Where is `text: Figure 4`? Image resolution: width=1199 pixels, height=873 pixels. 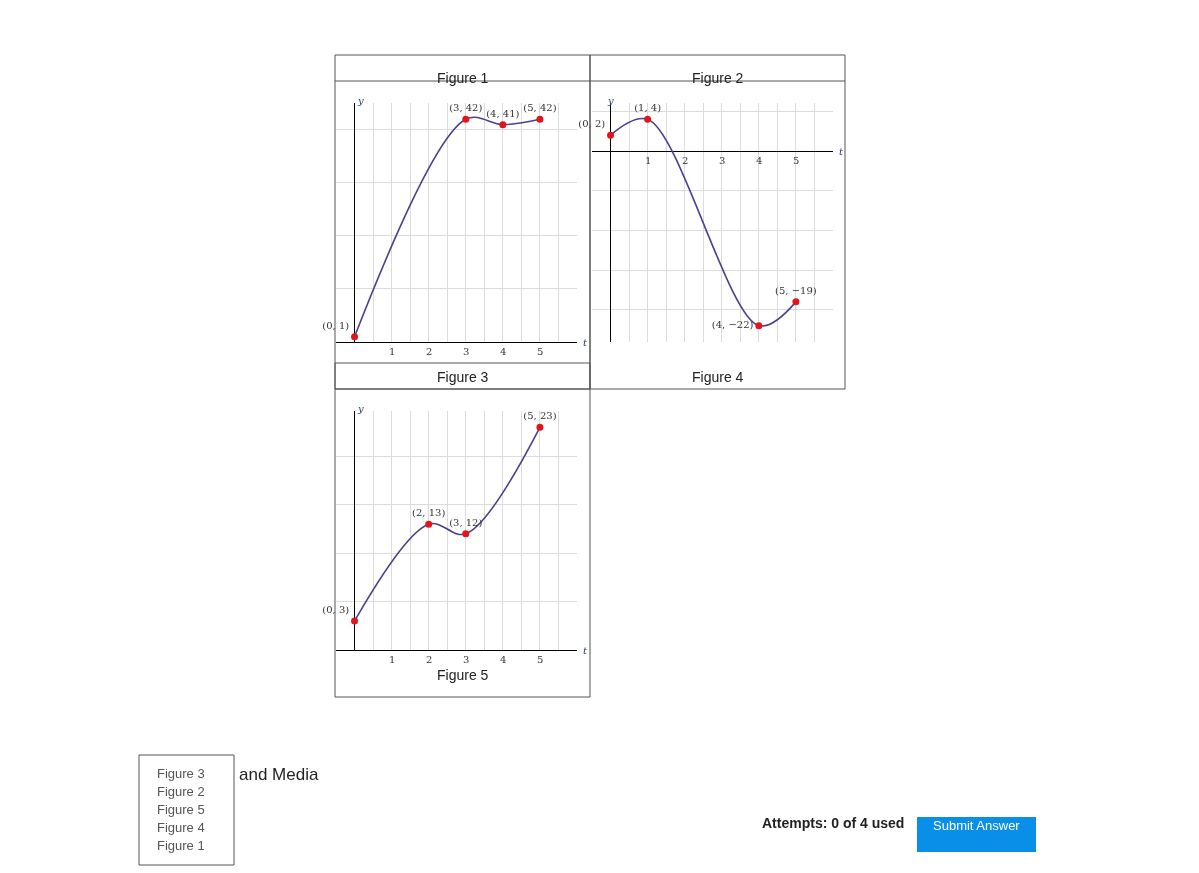
text: Figure 4 is located at coordinates (718, 377).